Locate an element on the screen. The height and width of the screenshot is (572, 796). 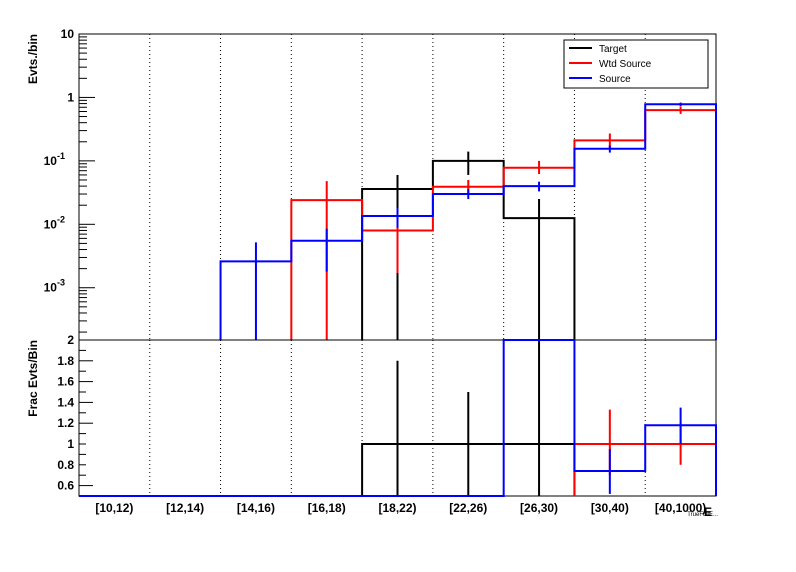
x-tick-label: [40,1000) is located at coordinates (680, 508).